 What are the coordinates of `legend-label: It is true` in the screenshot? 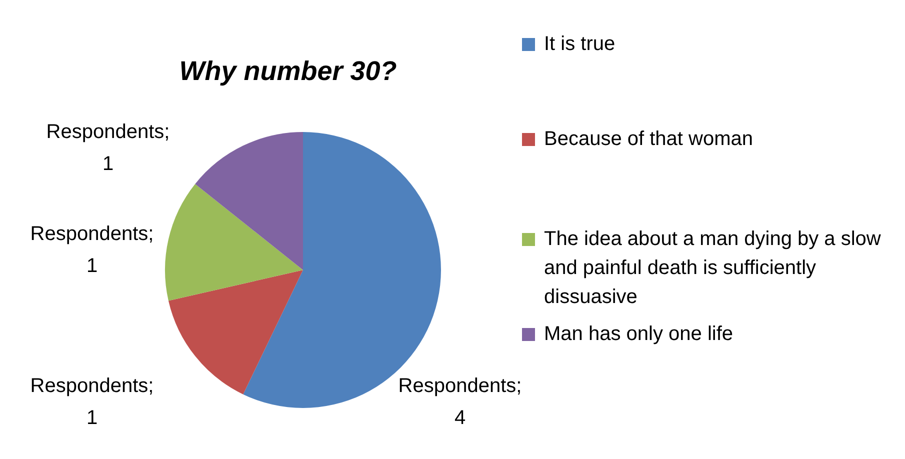 It's located at (580, 44).